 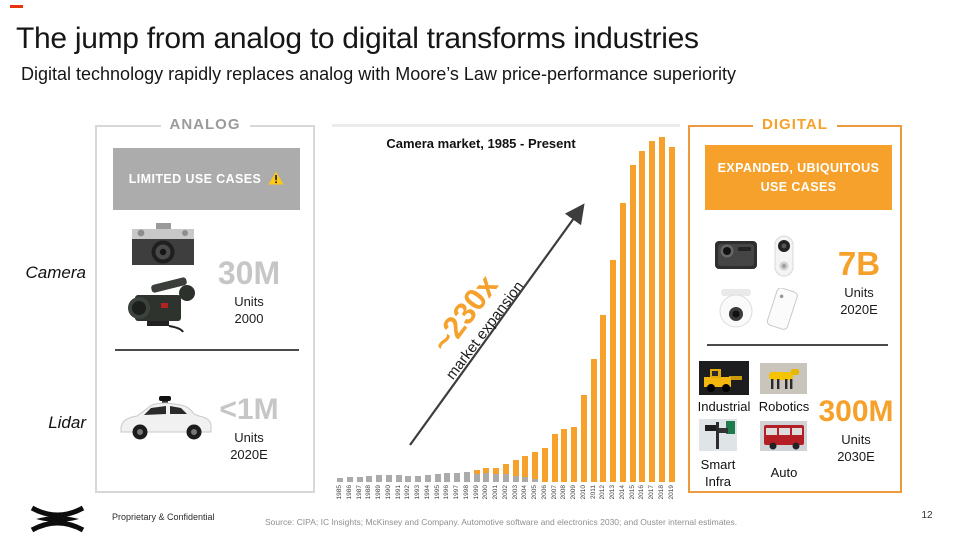 I want to click on digital-lidar-units: Units 2030E, so click(x=856, y=448).